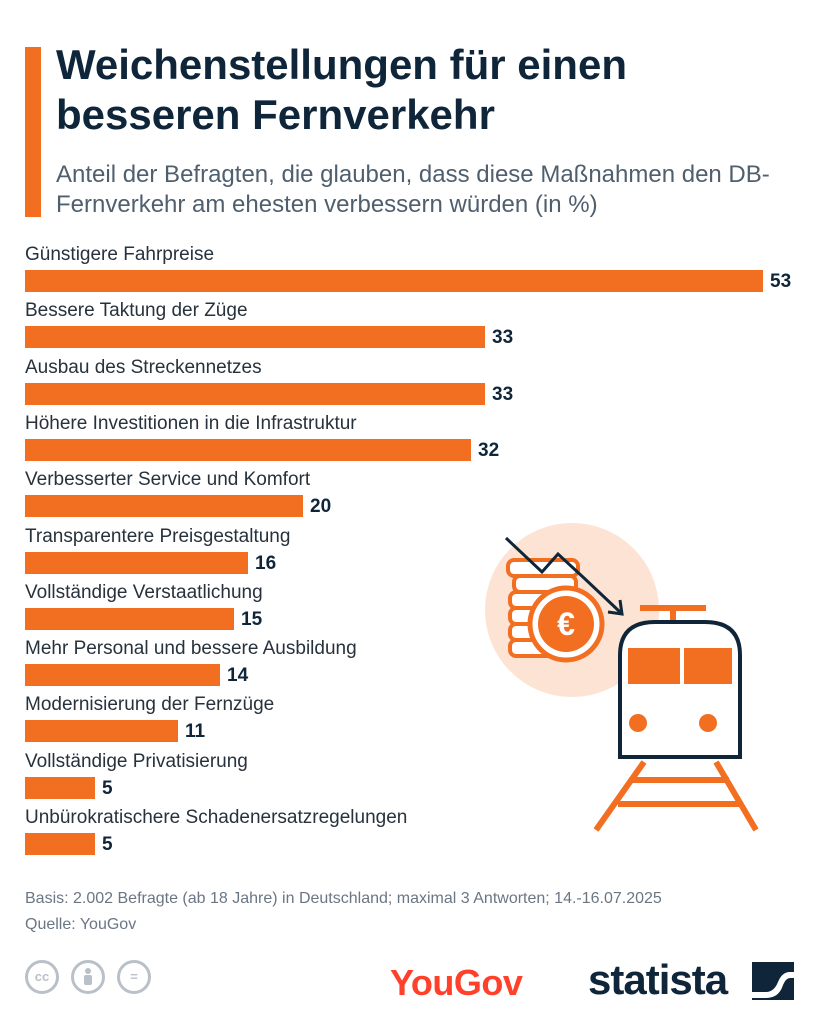 The height and width of the screenshot is (1024, 819). I want to click on bar-value-label: 32, so click(489, 450).